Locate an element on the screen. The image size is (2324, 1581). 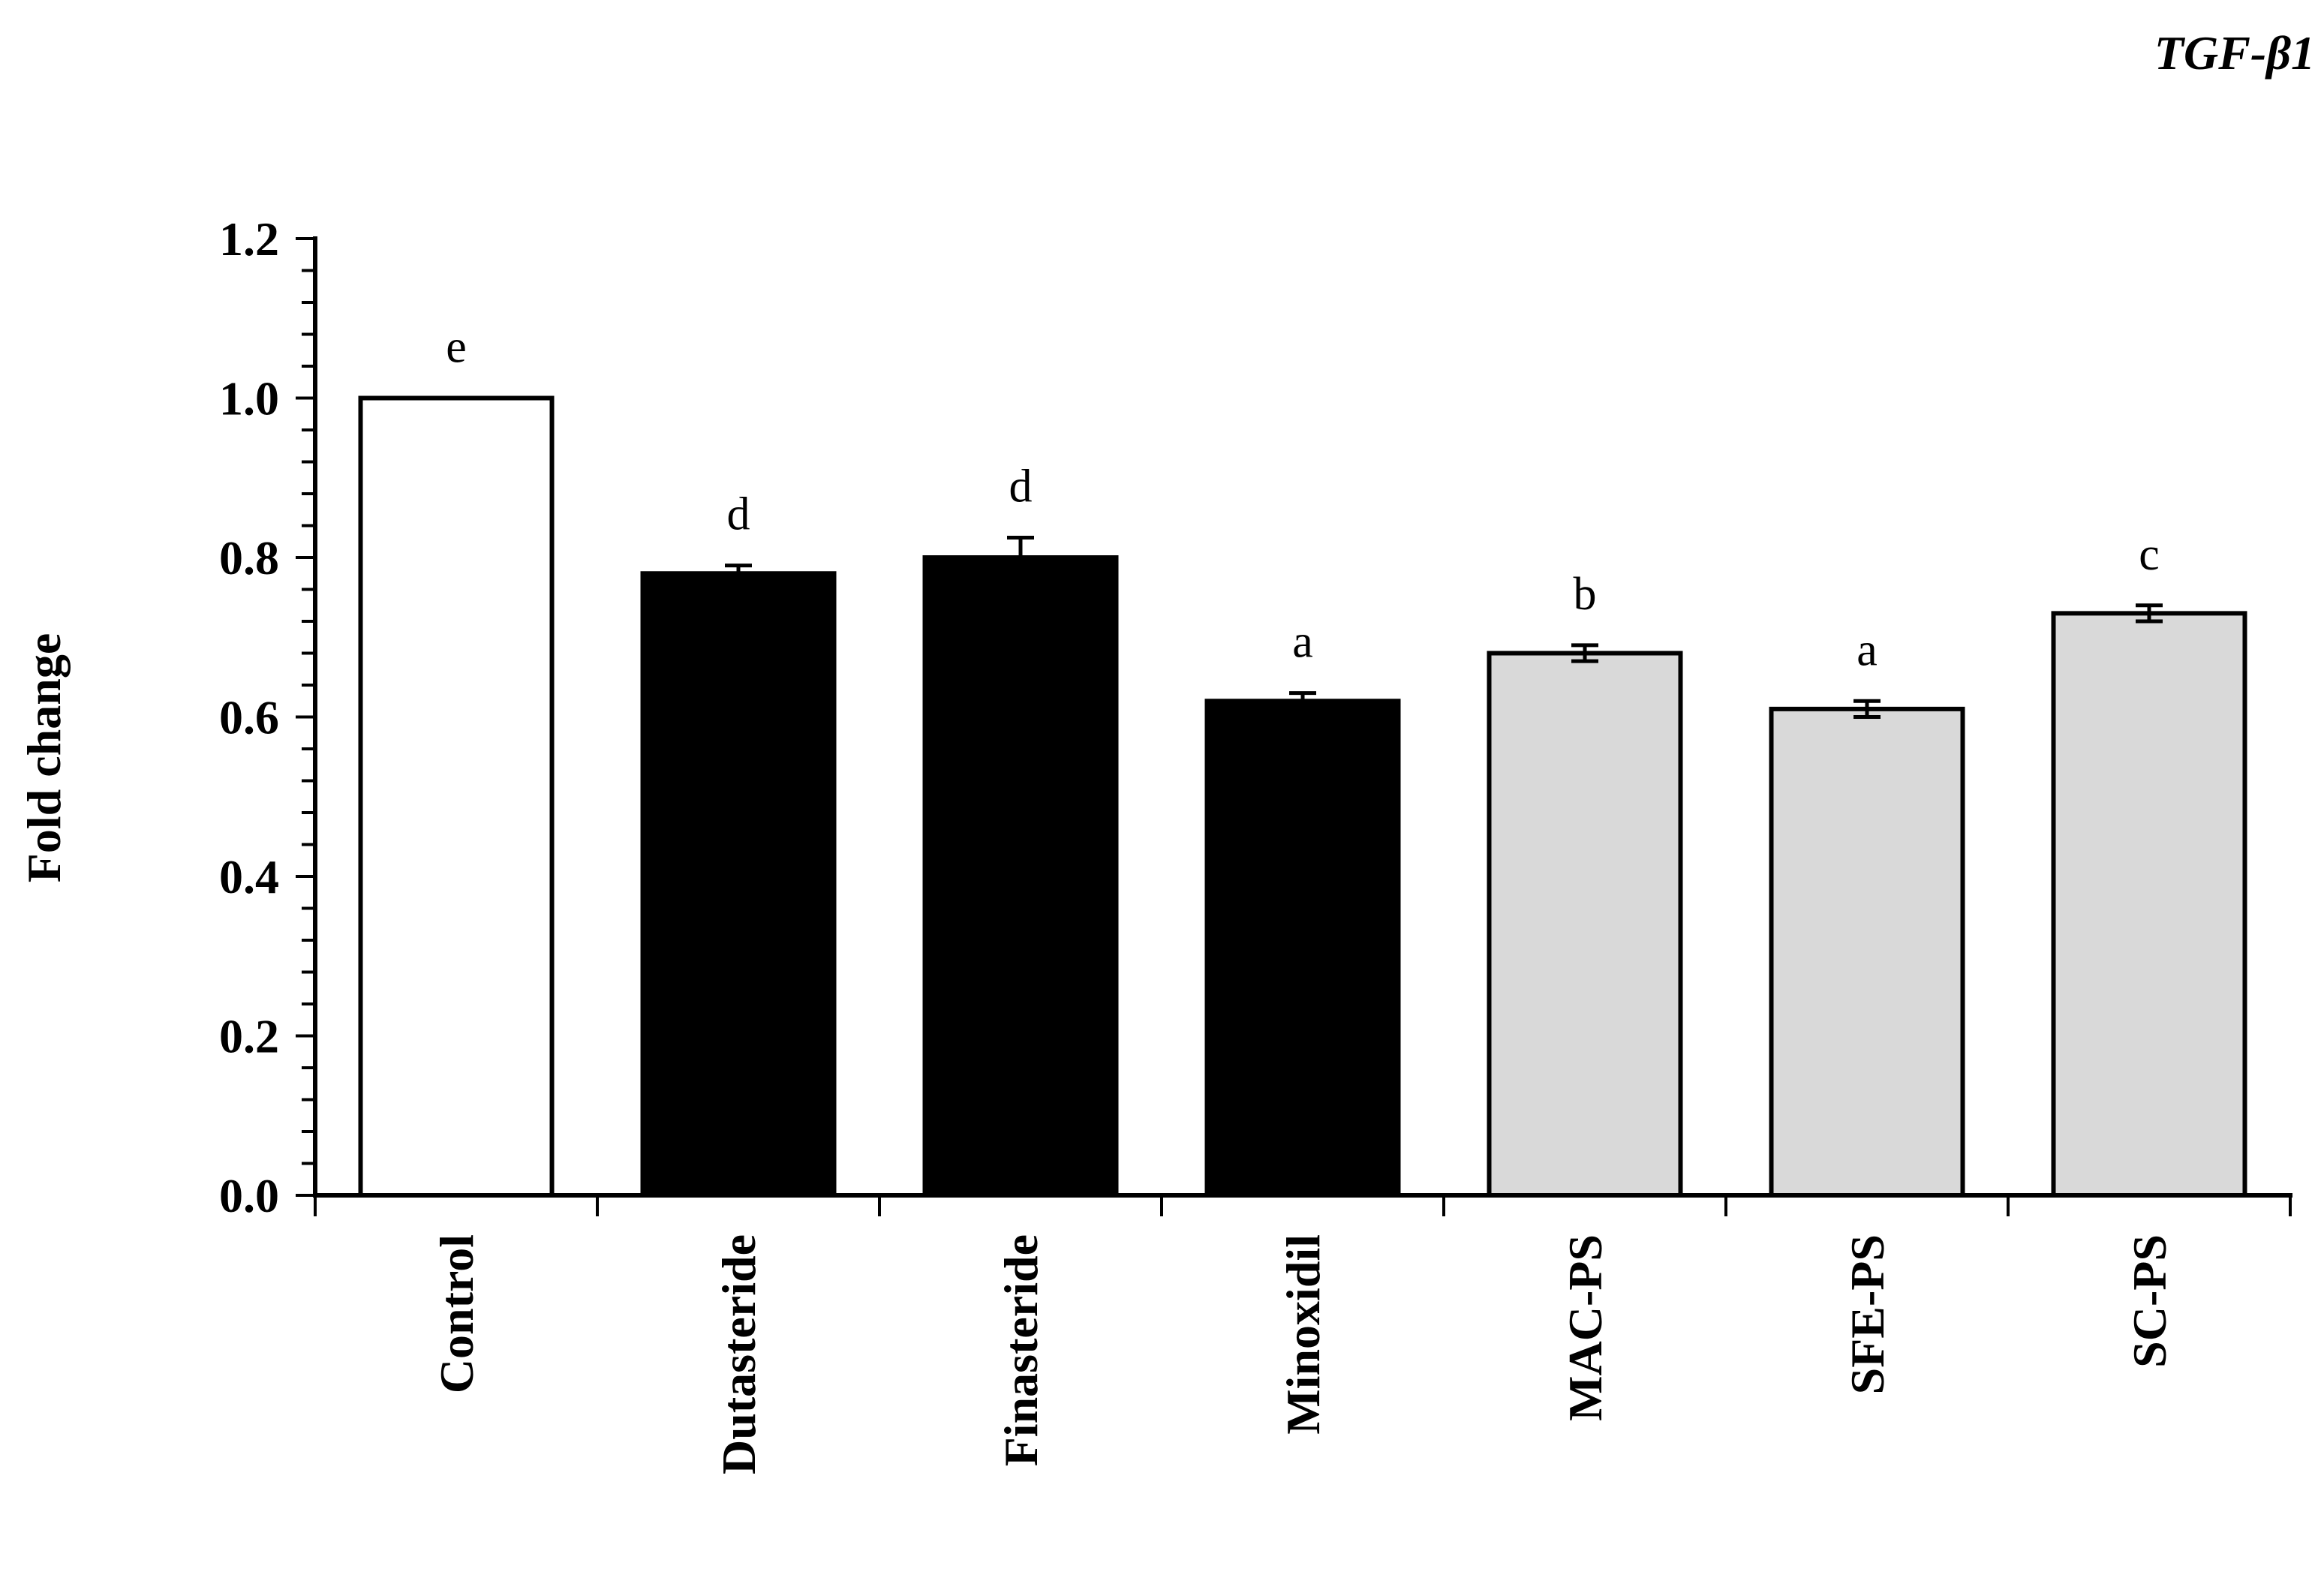
x-tick-label: SFE-PS is located at coordinates (1867, 1314).